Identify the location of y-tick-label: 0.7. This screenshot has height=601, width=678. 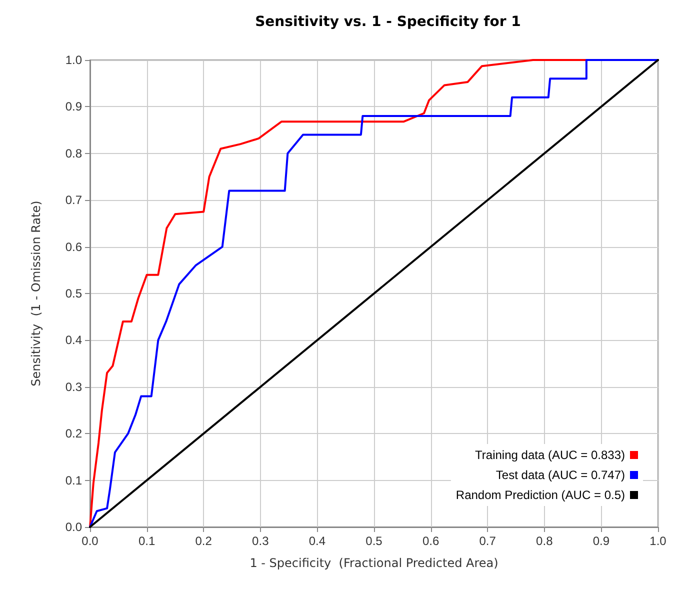
(73, 200).